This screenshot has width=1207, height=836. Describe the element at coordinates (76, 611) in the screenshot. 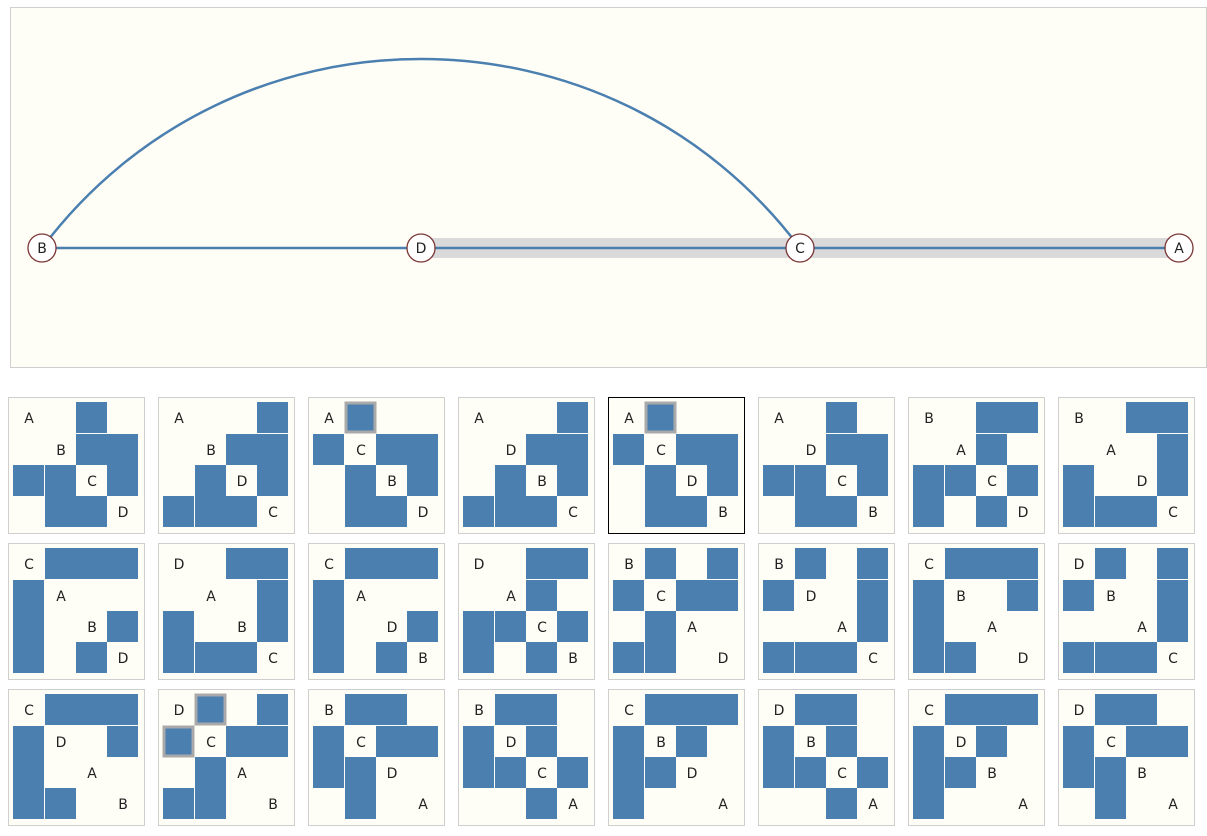

I see `matrix-thumbnail: C A B D` at that location.